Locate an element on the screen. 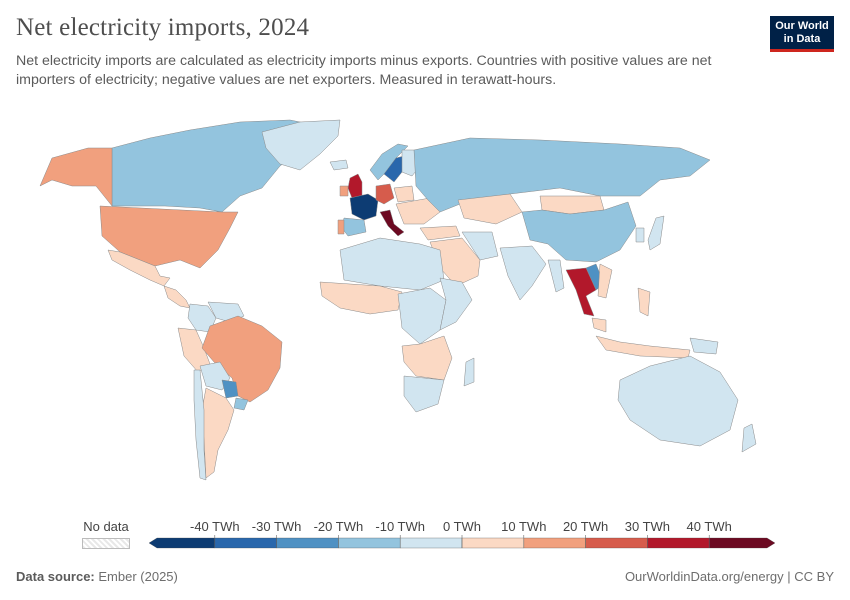 The width and height of the screenshot is (850, 600). region-spain is located at coordinates (354, 227).